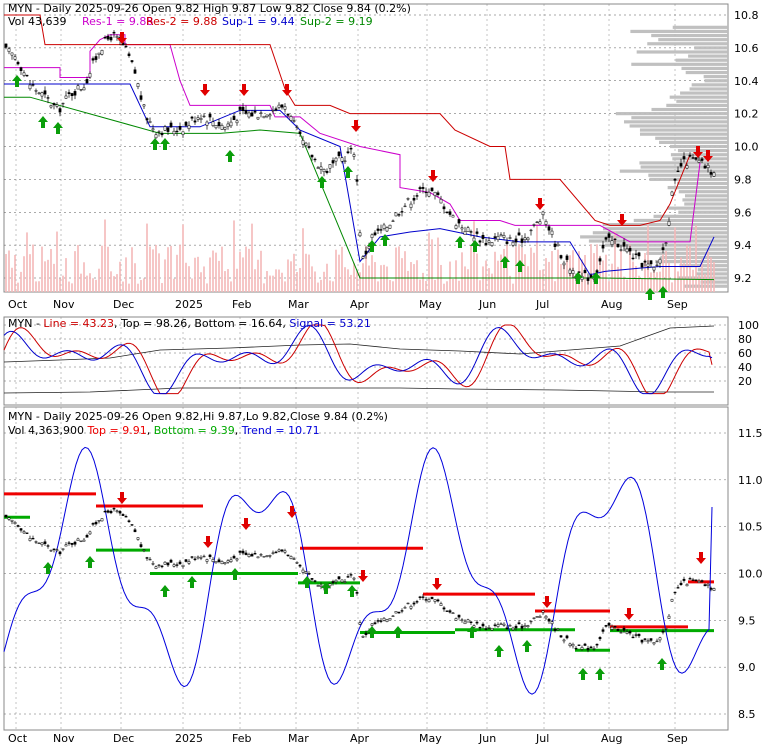 This screenshot has width=780, height=749. I want to click on price-tick-label: 10.2, so click(746, 114).